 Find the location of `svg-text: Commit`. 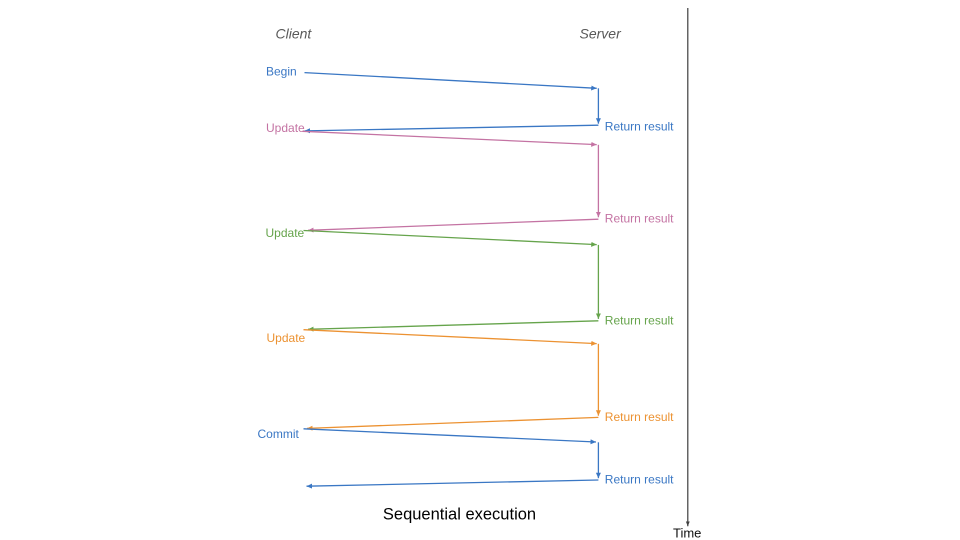

svg-text: Commit is located at coordinates (279, 434).